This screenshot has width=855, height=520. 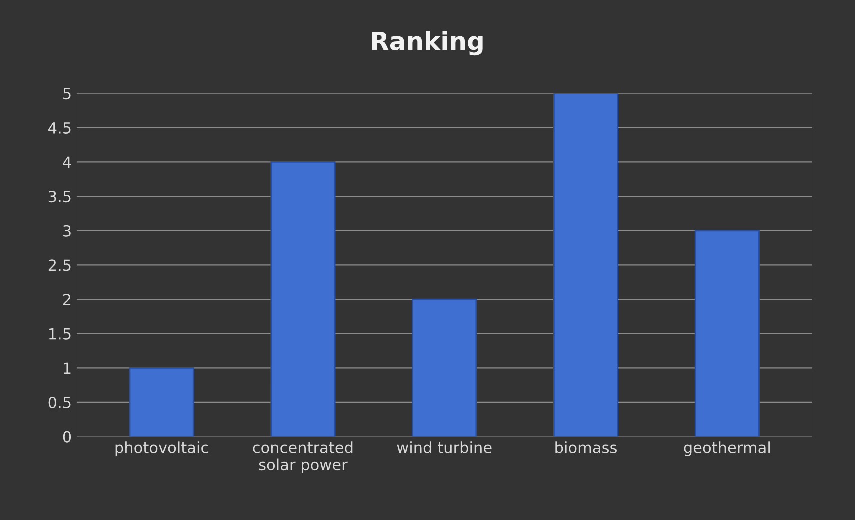 I want to click on x-tick-label: concentrated solar power, so click(x=303, y=458).